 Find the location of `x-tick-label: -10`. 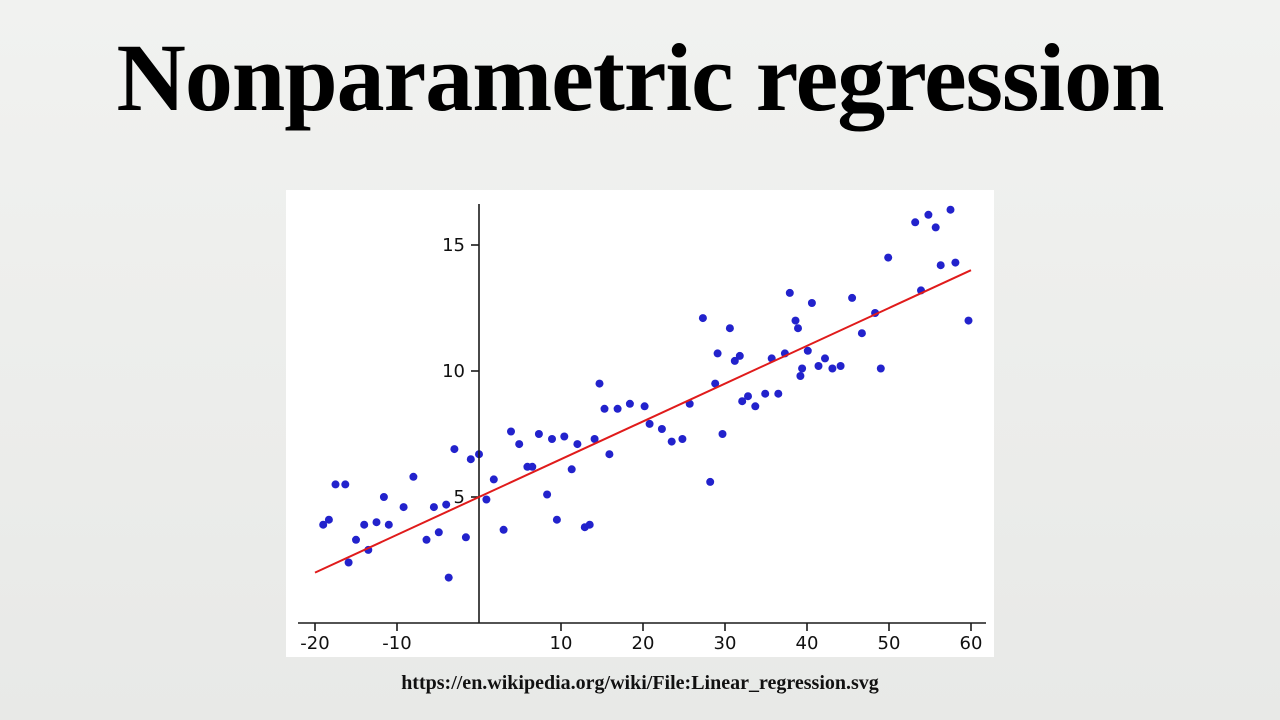

x-tick-label: -10 is located at coordinates (396, 643).